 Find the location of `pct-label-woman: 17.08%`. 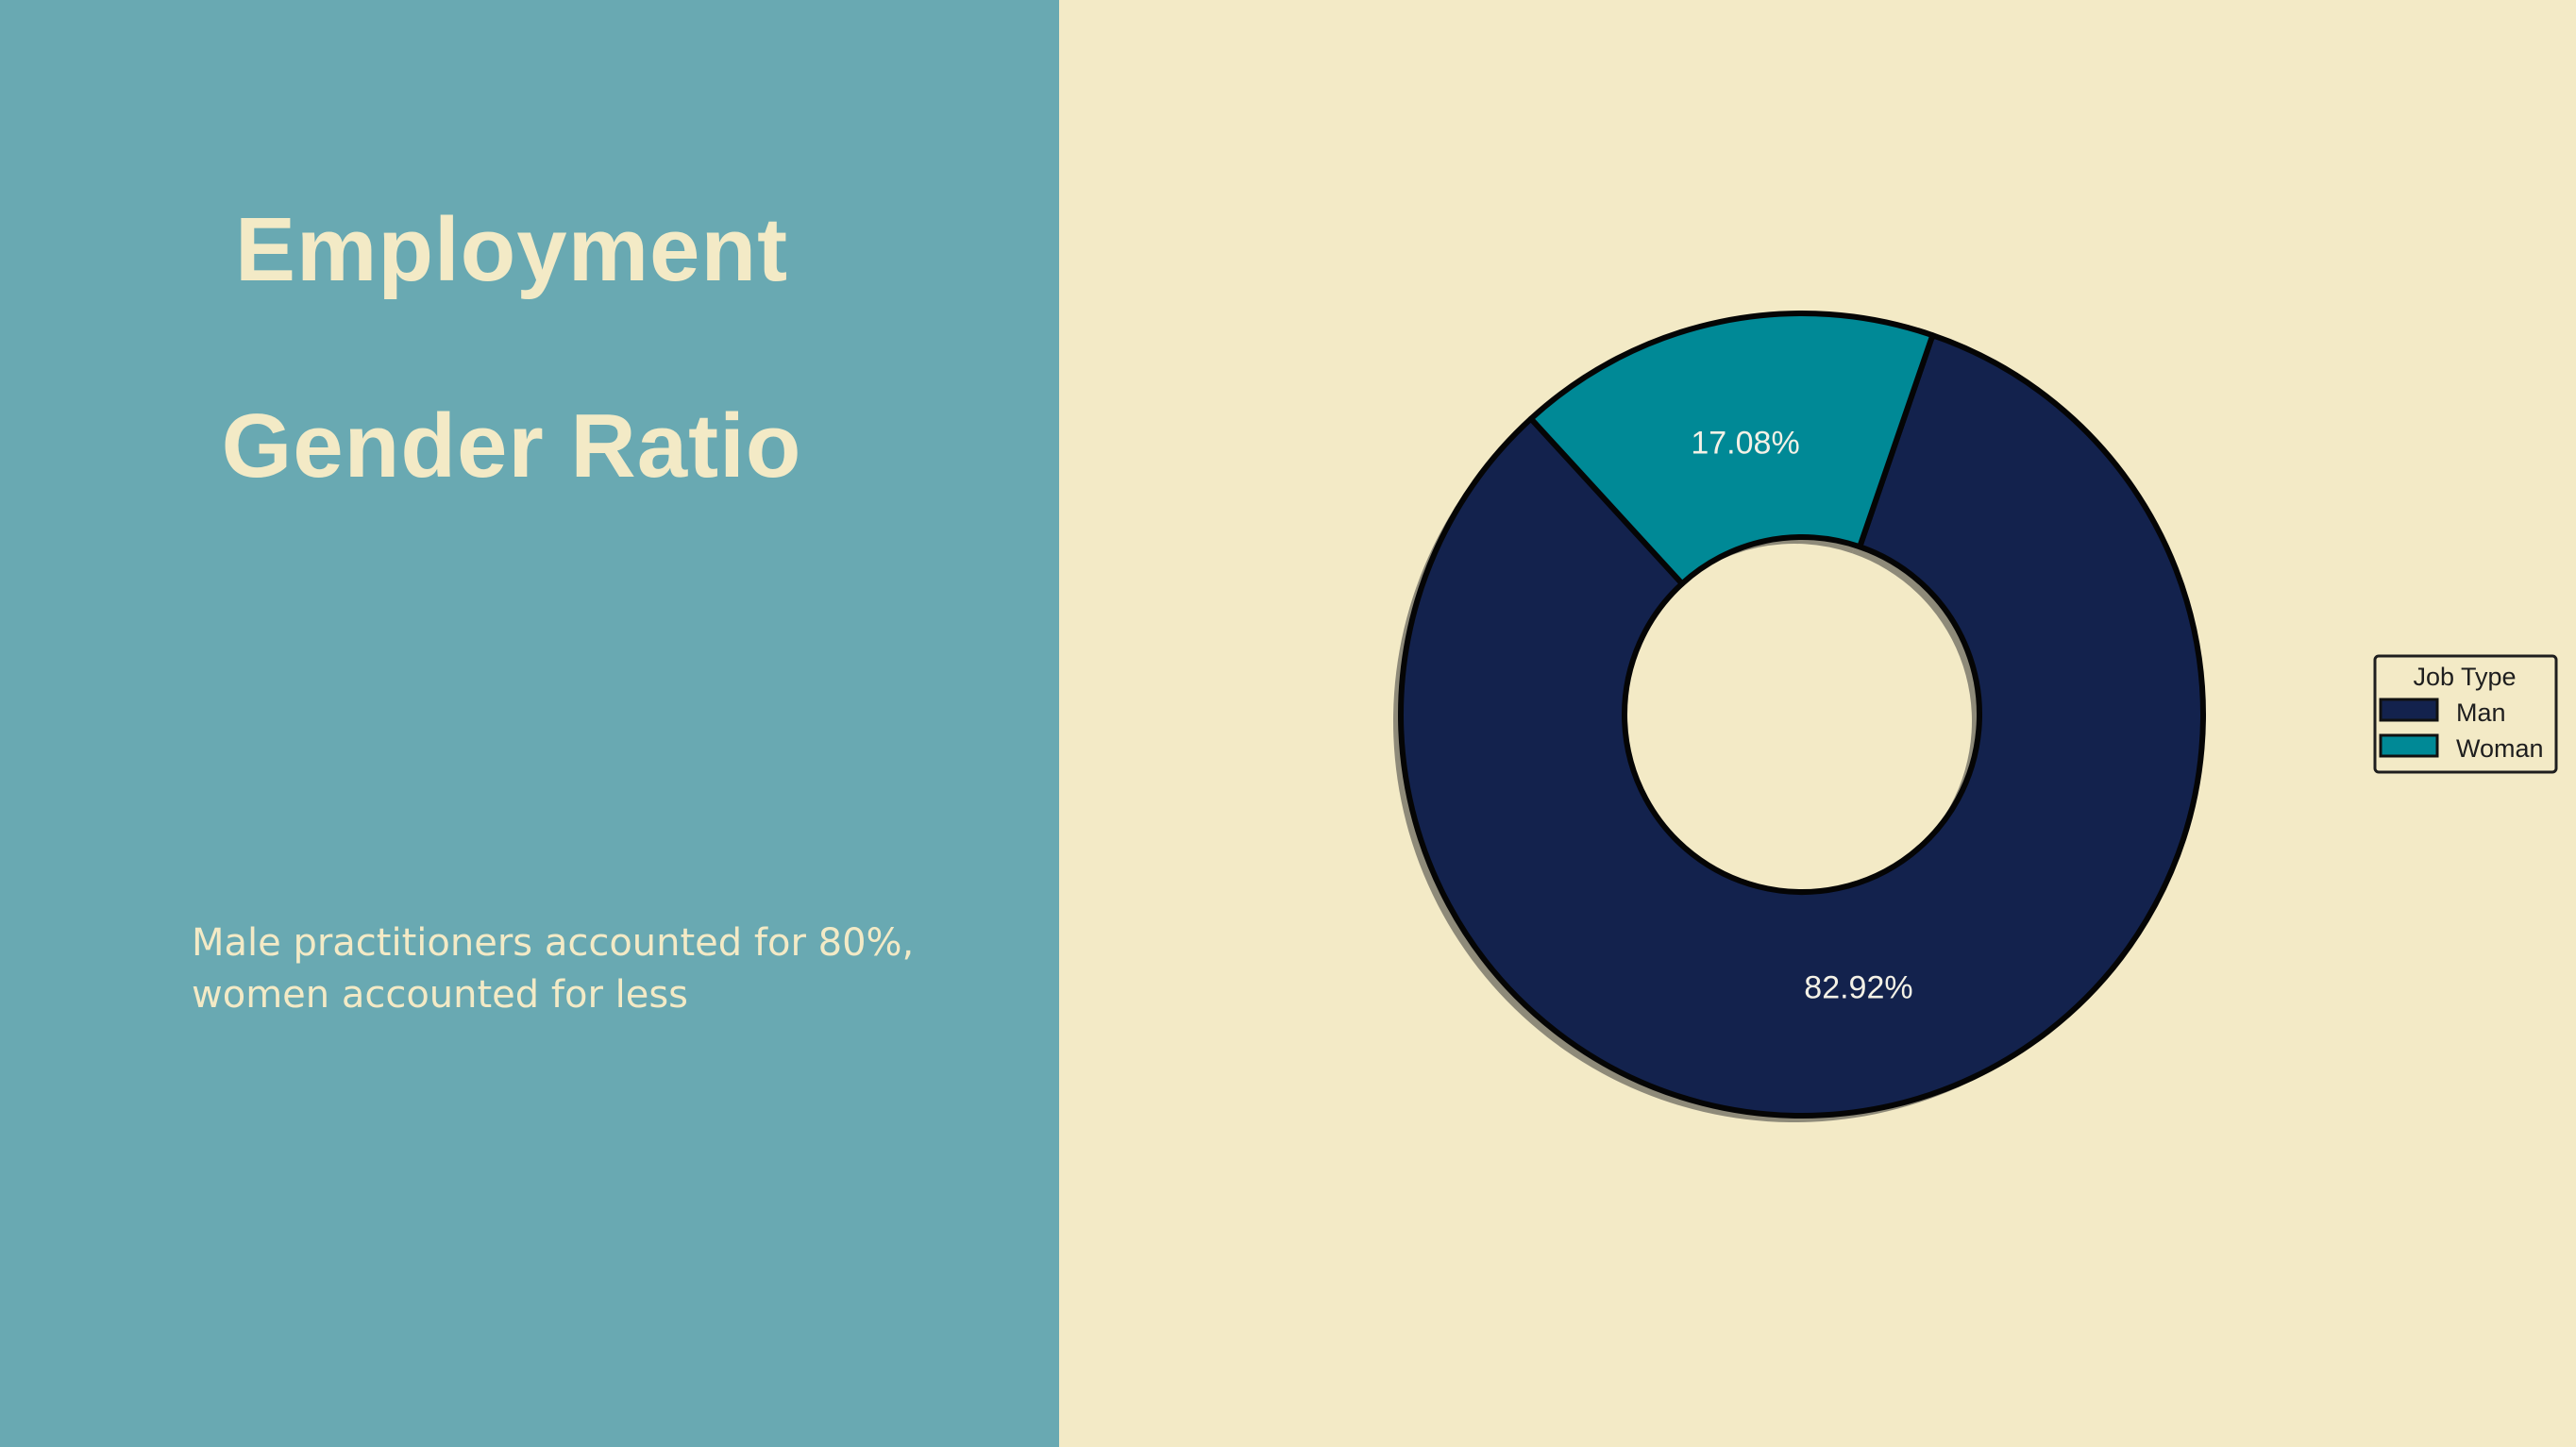

pct-label-woman: 17.08% is located at coordinates (1745, 444).